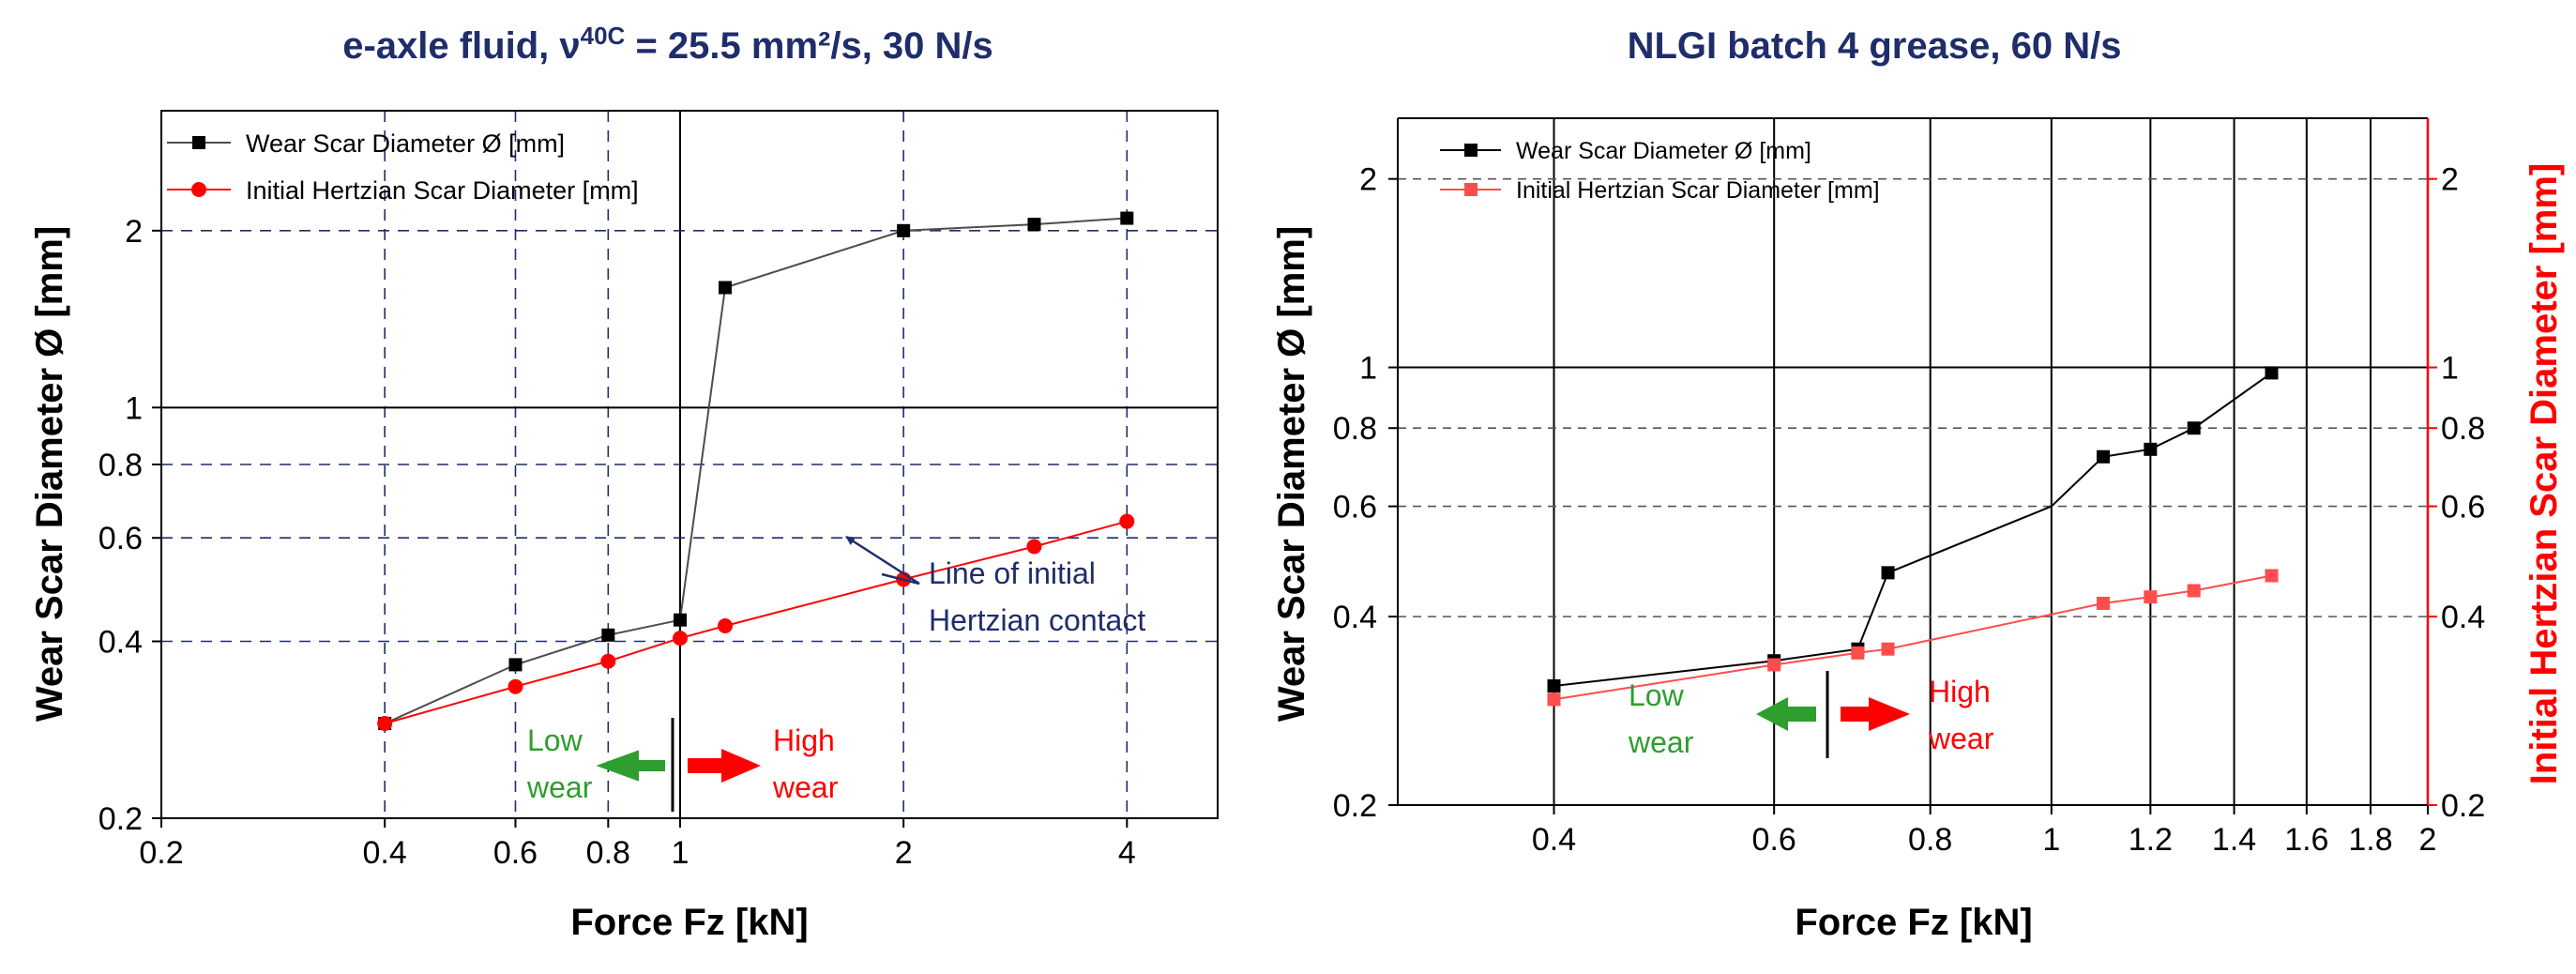 This screenshot has height=974, width=2576. Describe the element at coordinates (121, 538) in the screenshot. I see `chart1-ytick-label-2: 0.6` at that location.